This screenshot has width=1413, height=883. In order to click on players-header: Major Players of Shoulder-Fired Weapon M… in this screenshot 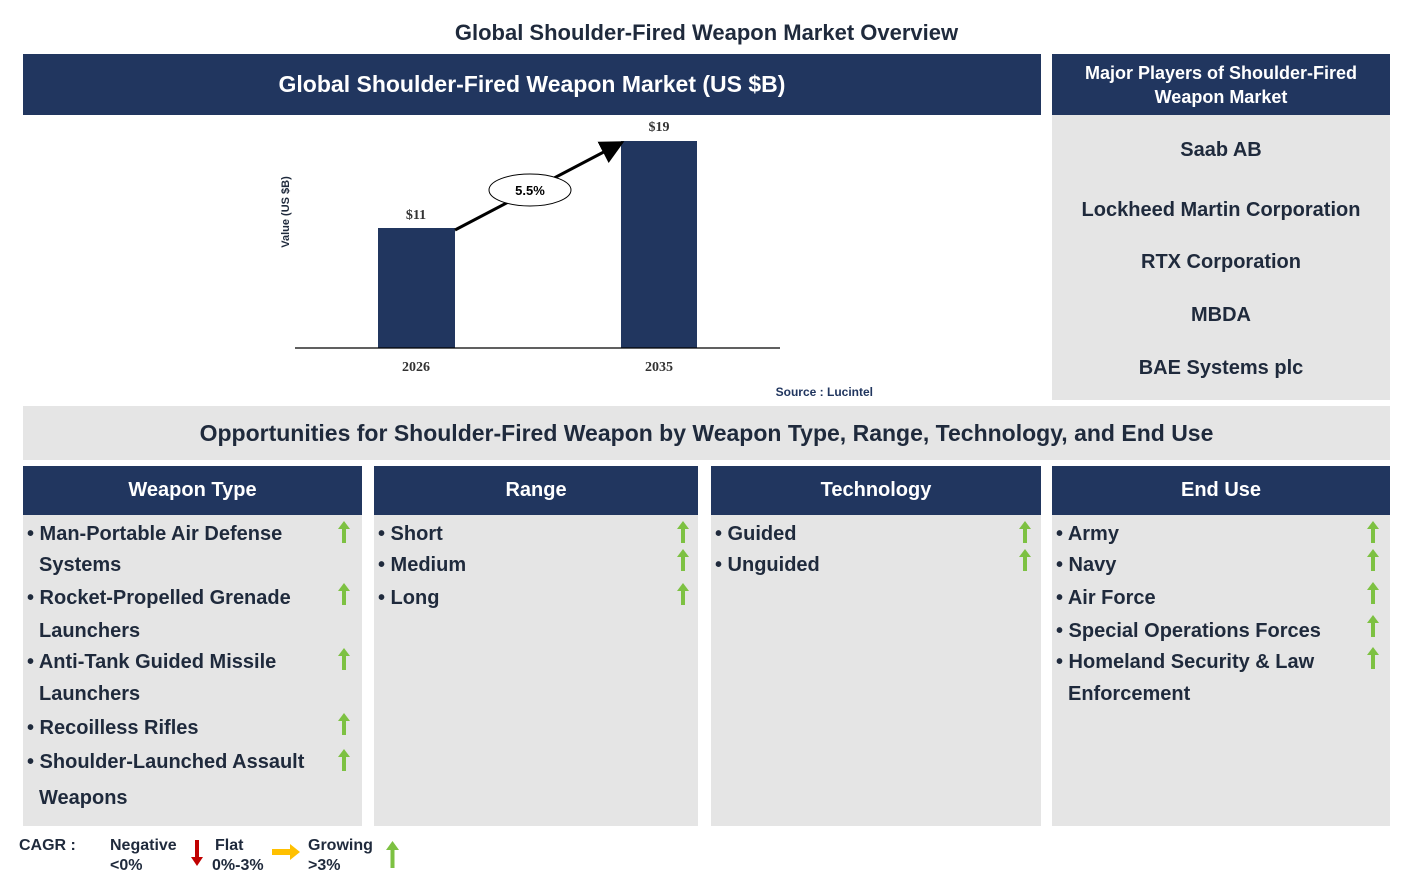, I will do `click(1221, 84)`.